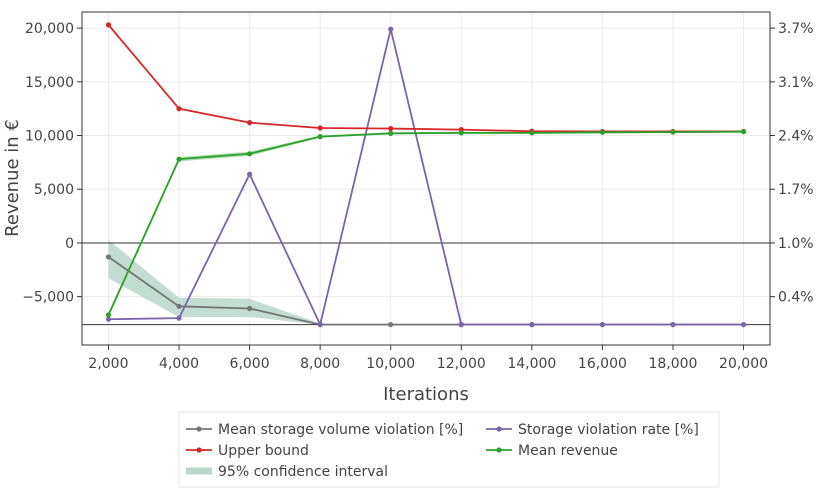 The width and height of the screenshot is (830, 498). I want to click on x-tick-label: 2,000, so click(108, 364).